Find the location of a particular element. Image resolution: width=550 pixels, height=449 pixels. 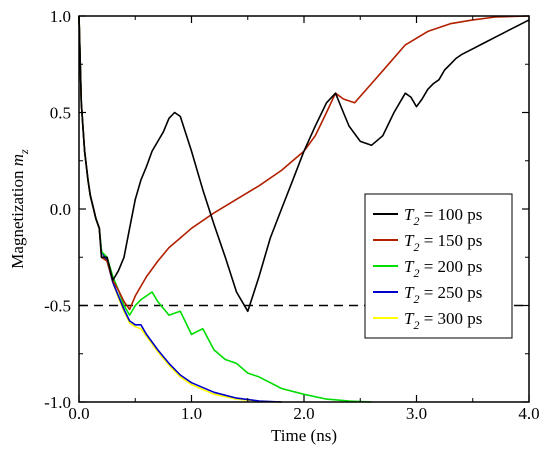

legend-label-2: T2 = 150 ps is located at coordinates (443, 242).